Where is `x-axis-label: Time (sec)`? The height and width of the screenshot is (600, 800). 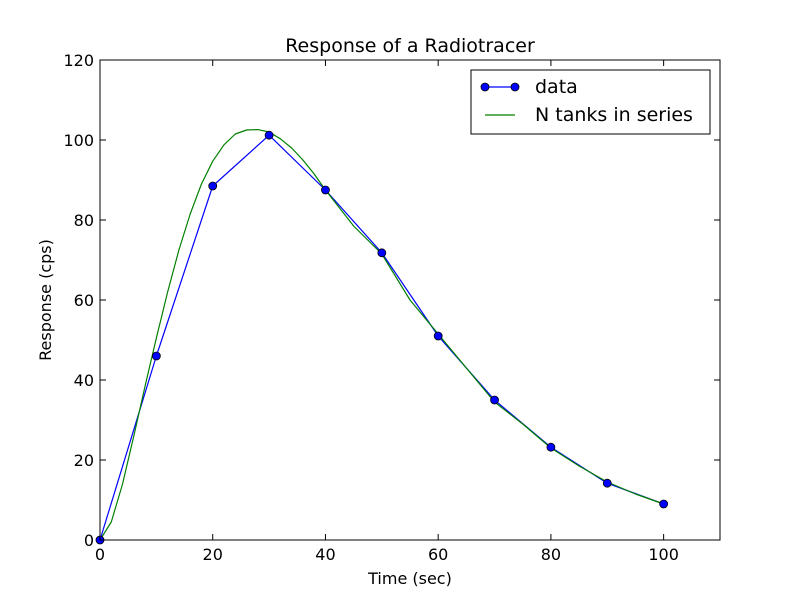
x-axis-label: Time (sec) is located at coordinates (409, 578).